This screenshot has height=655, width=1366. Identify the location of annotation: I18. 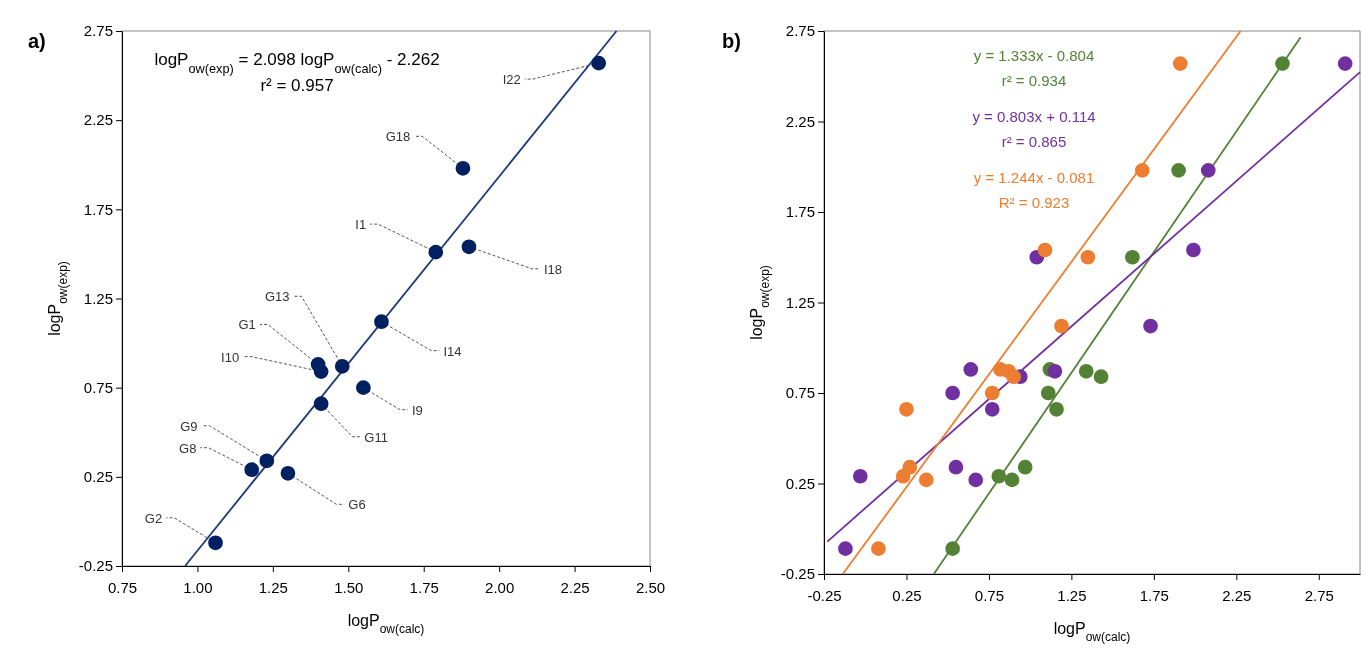
(553, 269).